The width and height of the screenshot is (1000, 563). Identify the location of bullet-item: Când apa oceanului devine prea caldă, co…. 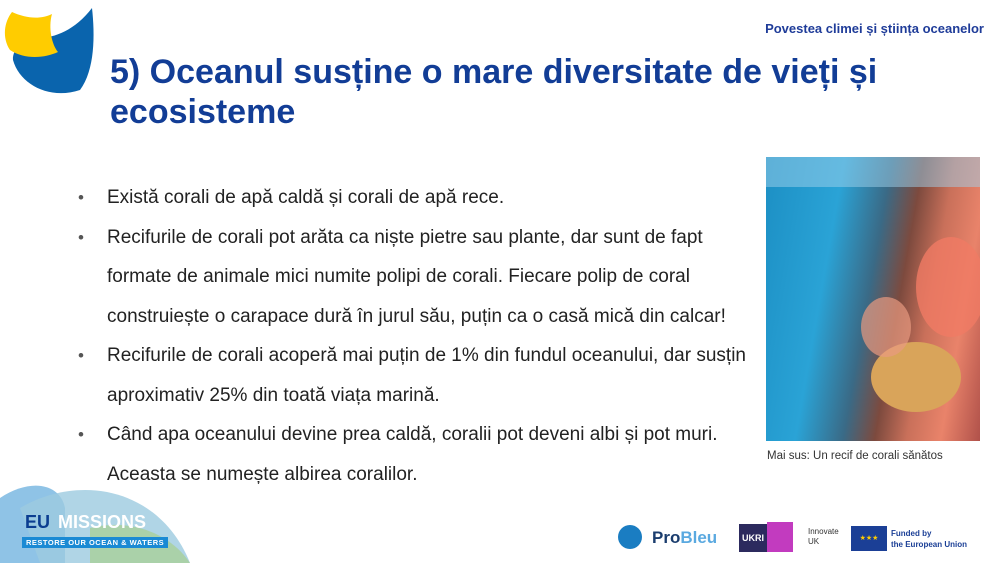
(423, 454).